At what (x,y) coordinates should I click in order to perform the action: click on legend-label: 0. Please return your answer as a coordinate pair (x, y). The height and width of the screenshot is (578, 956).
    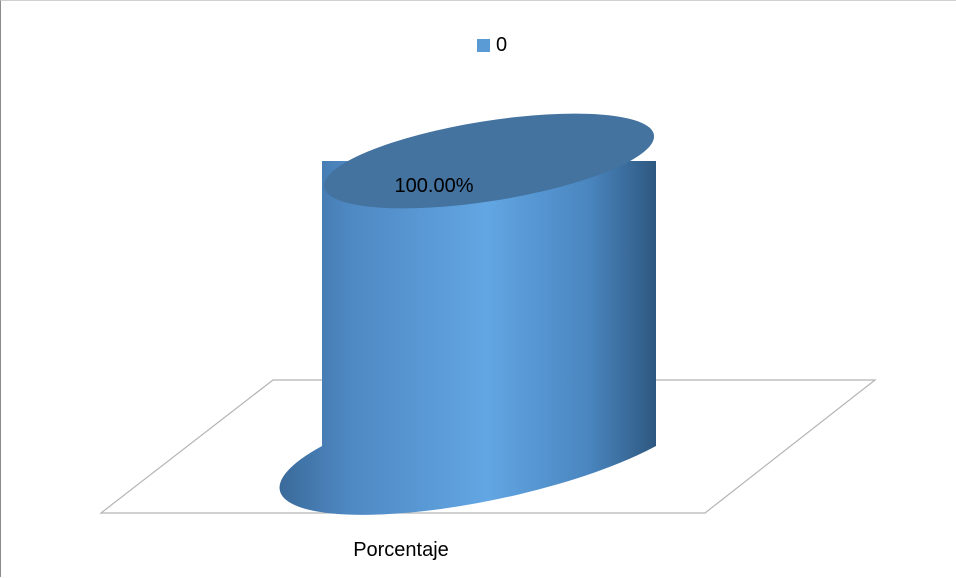
    Looking at the image, I should click on (502, 44).